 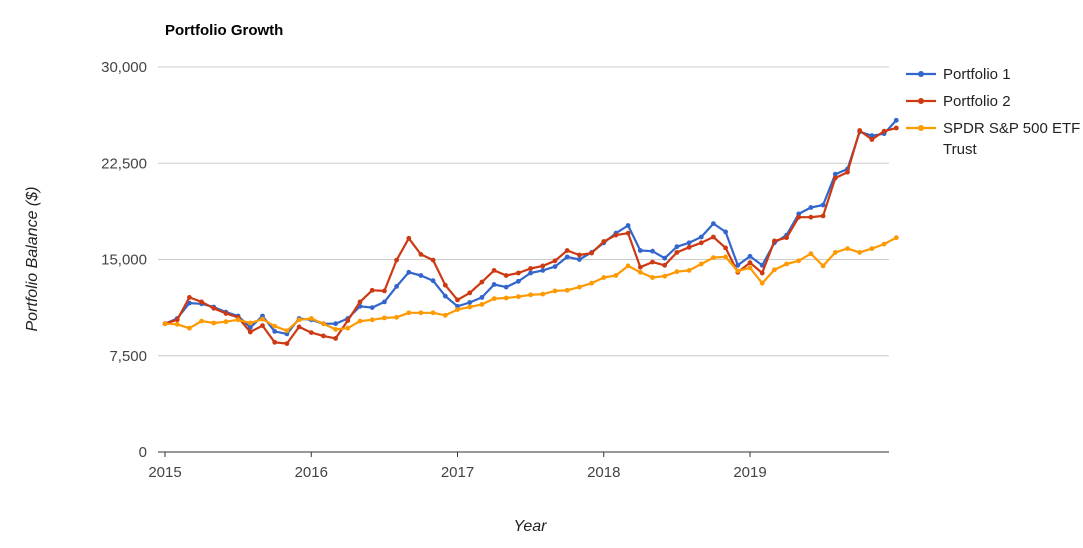 I want to click on x-tick-label: 2019, so click(x=749, y=472).